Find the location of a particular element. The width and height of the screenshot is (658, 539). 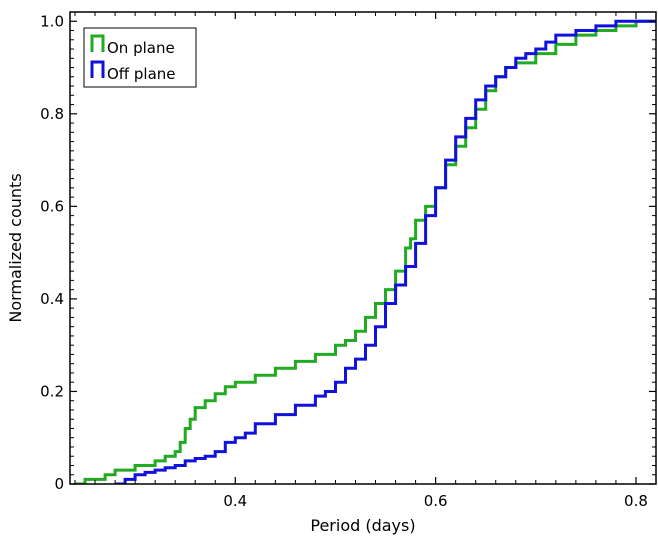

y-tick-label: 0.2 is located at coordinates (52, 391).